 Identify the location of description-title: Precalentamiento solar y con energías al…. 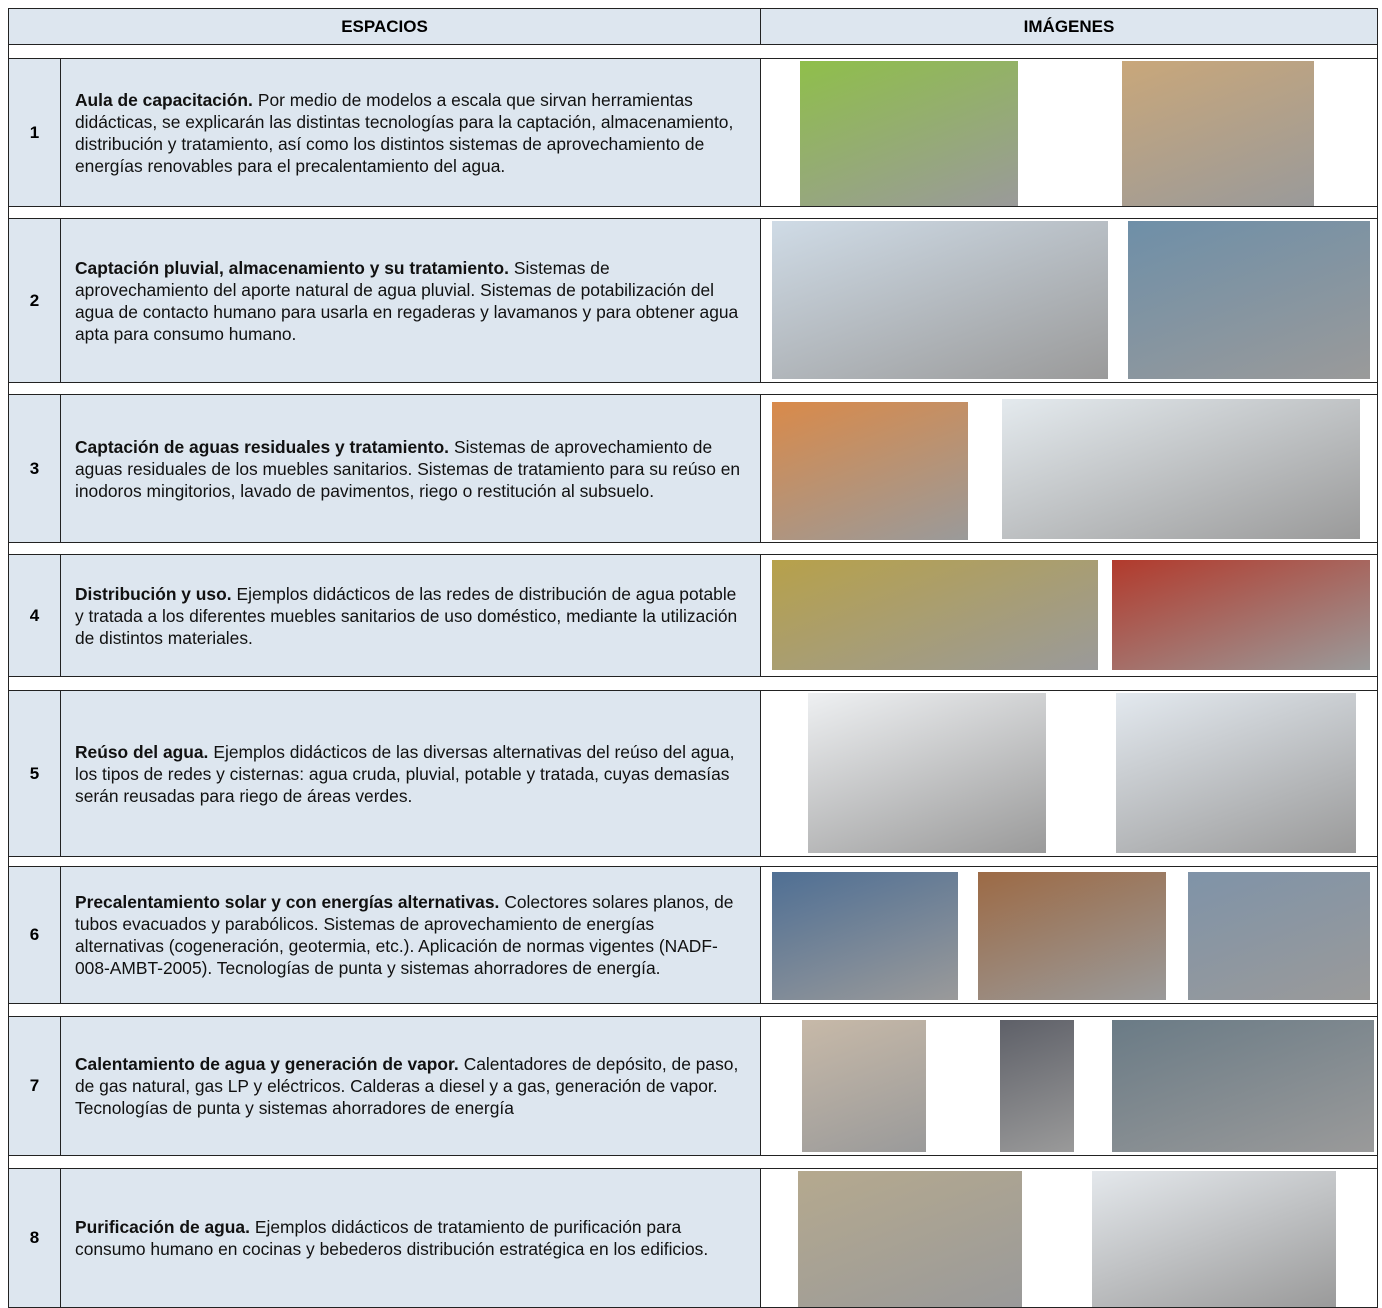
(287, 902).